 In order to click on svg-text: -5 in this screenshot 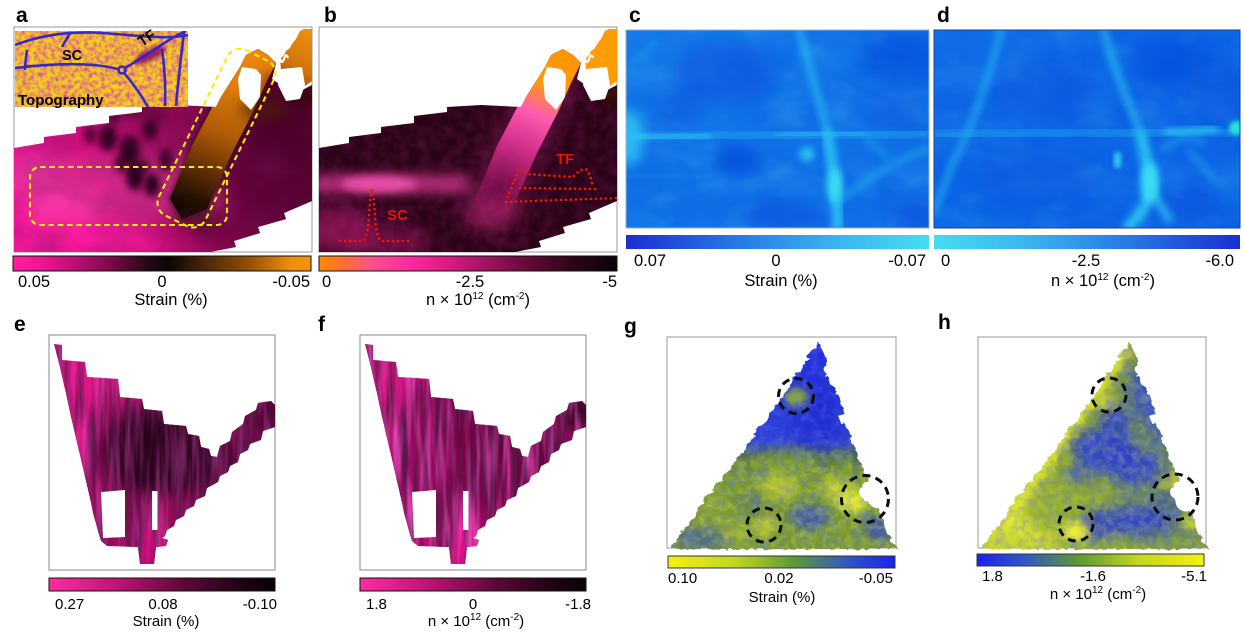, I will do `click(609, 282)`.